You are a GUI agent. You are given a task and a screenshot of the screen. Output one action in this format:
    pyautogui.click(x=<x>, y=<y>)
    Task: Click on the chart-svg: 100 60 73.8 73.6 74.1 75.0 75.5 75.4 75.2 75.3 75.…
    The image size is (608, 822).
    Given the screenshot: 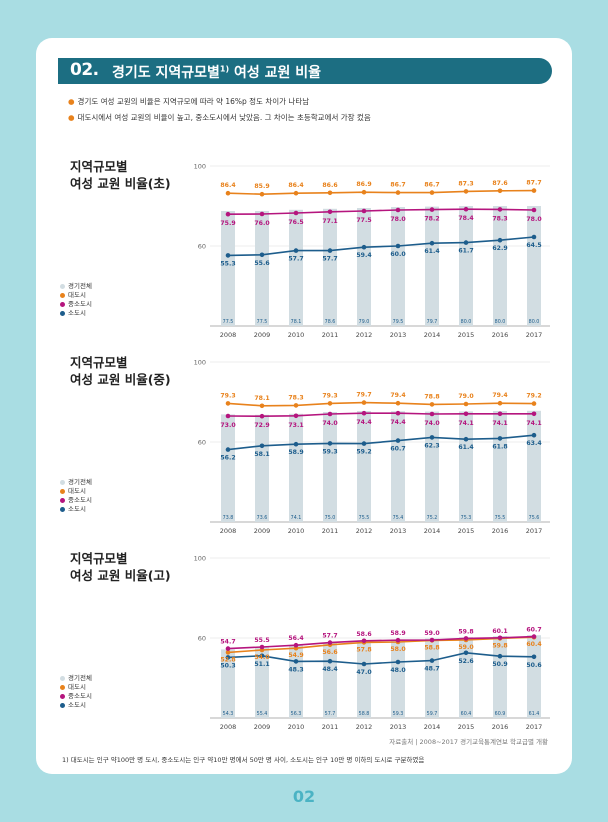 What is the action you would take?
    pyautogui.click(x=372, y=447)
    